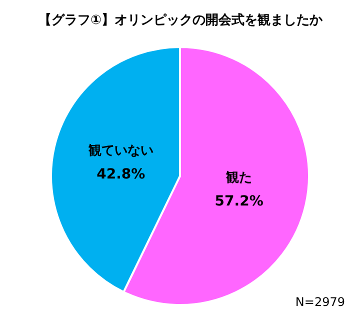  Describe the element at coordinates (121, 174) in the screenshot. I see `data-label: 42.8%` at that location.